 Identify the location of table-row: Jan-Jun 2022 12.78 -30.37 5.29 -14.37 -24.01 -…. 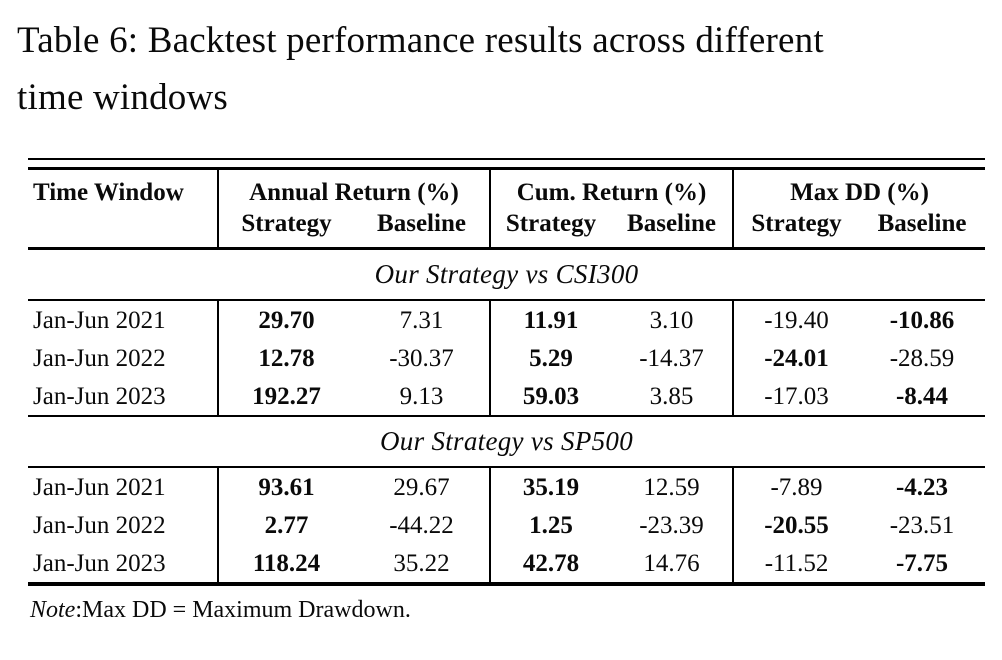
(506, 358).